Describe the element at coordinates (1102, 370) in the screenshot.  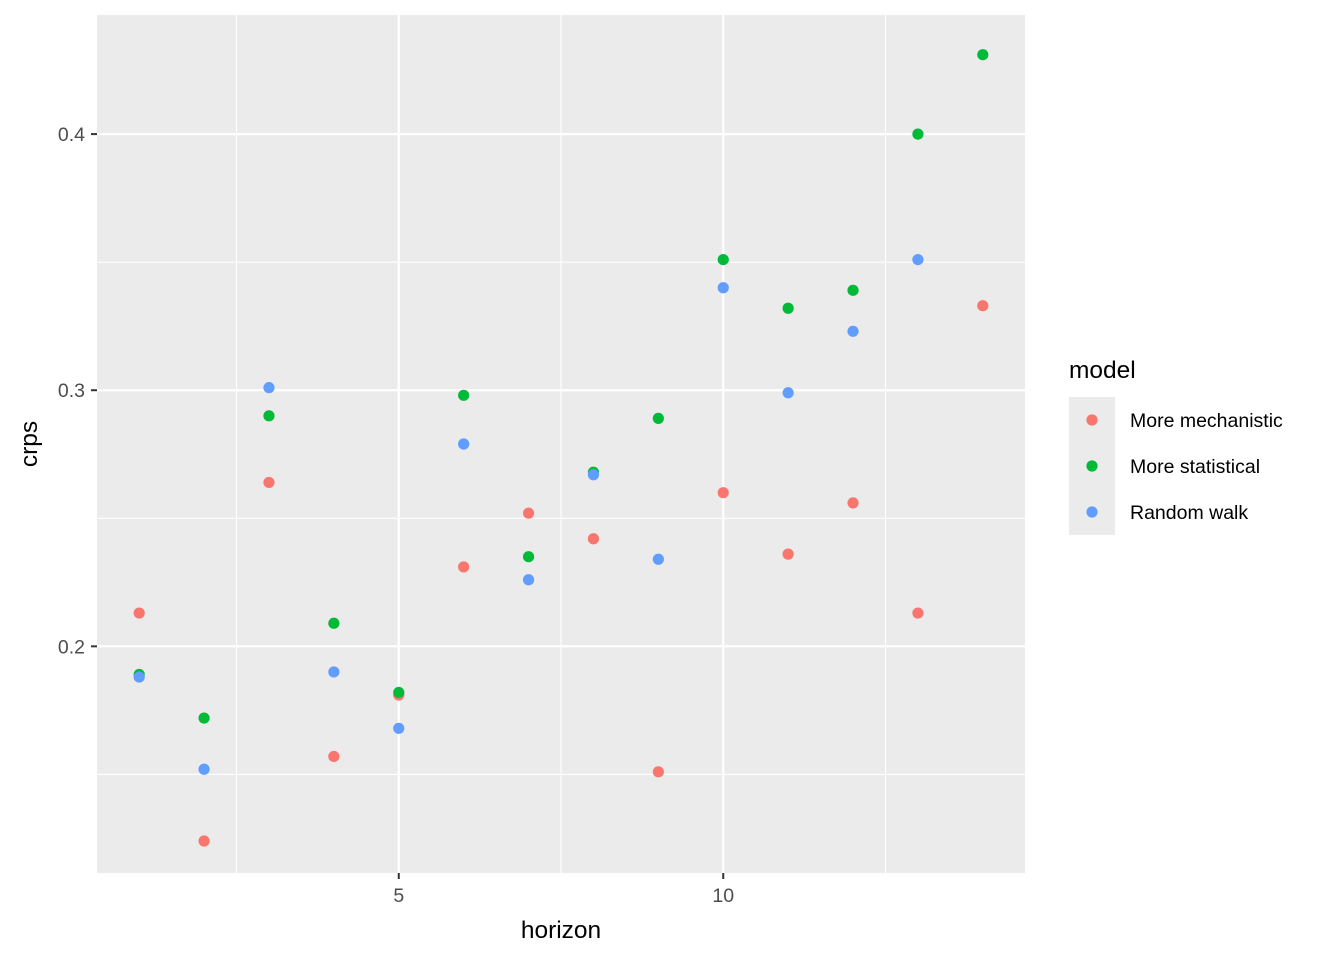
I see `legend-title: model` at that location.